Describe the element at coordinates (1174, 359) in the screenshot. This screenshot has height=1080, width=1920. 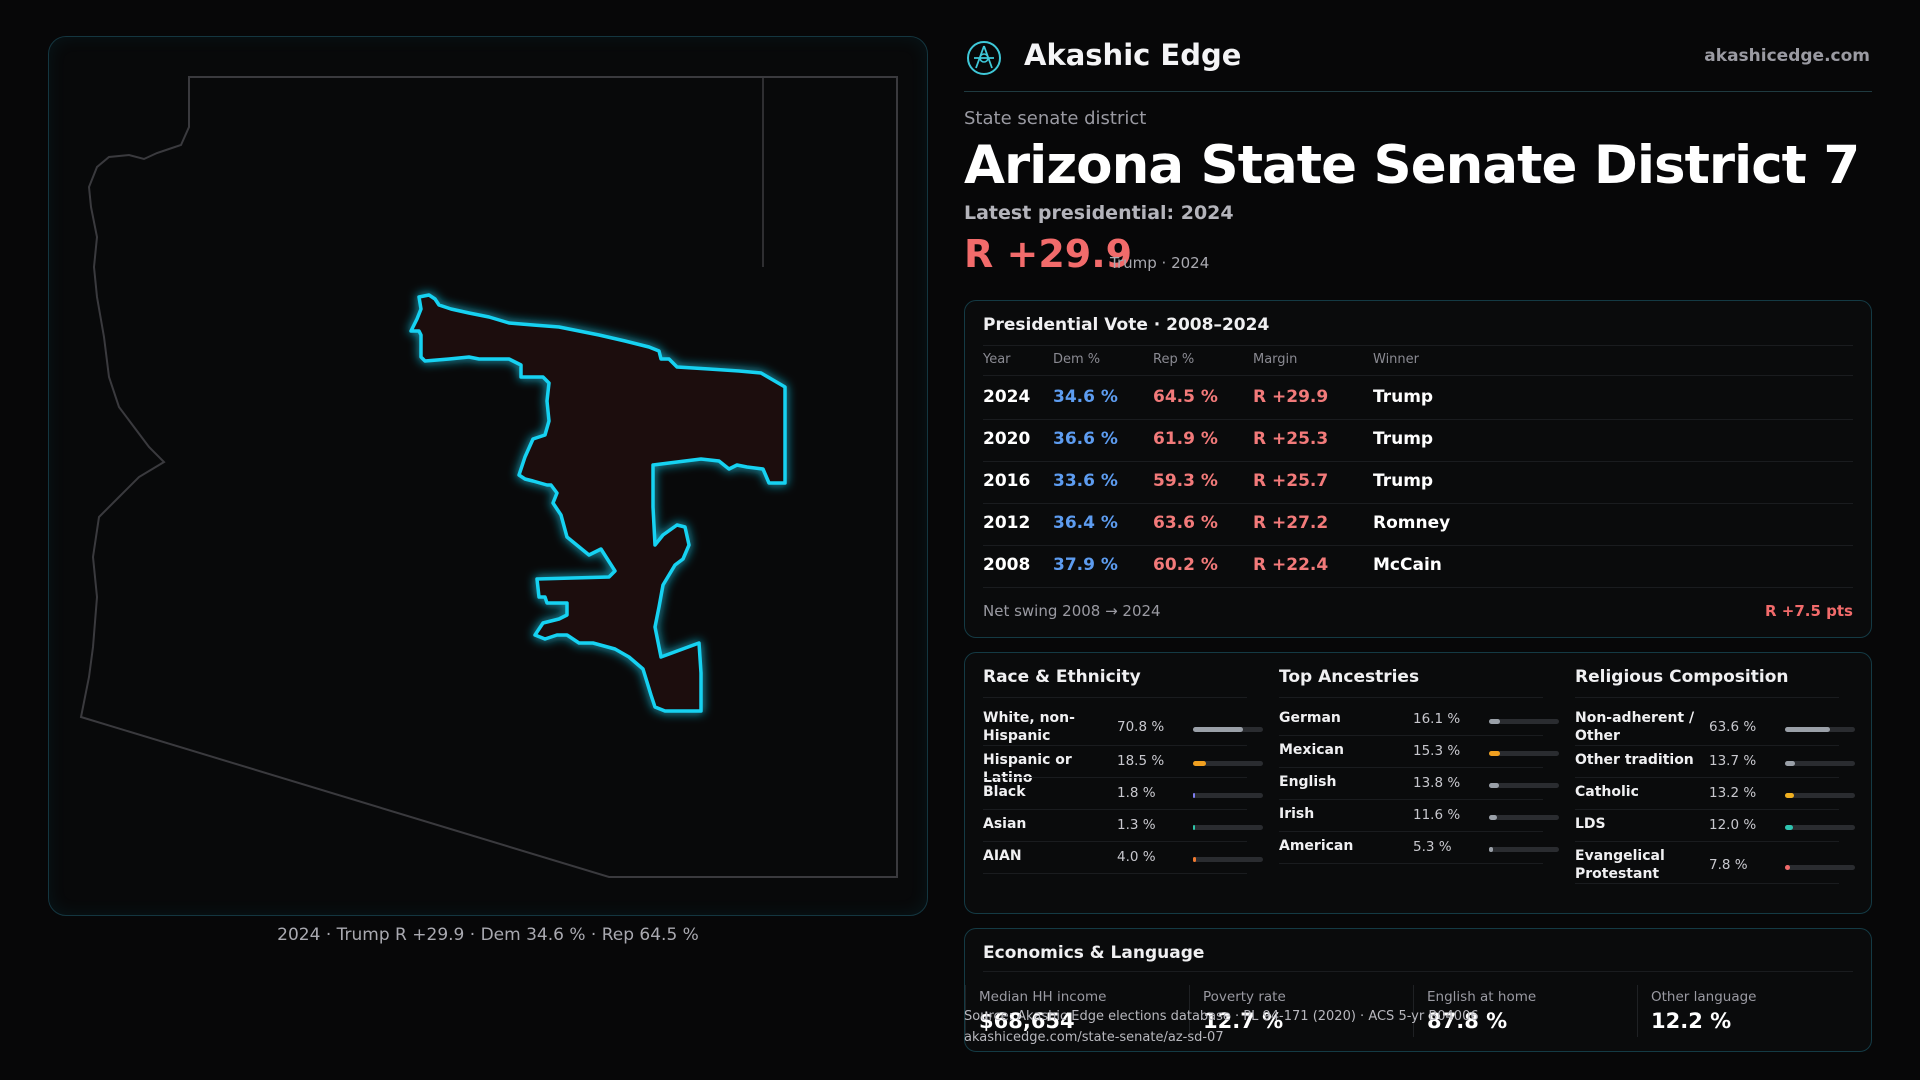
I see `col-header-rep: Rep %` at that location.